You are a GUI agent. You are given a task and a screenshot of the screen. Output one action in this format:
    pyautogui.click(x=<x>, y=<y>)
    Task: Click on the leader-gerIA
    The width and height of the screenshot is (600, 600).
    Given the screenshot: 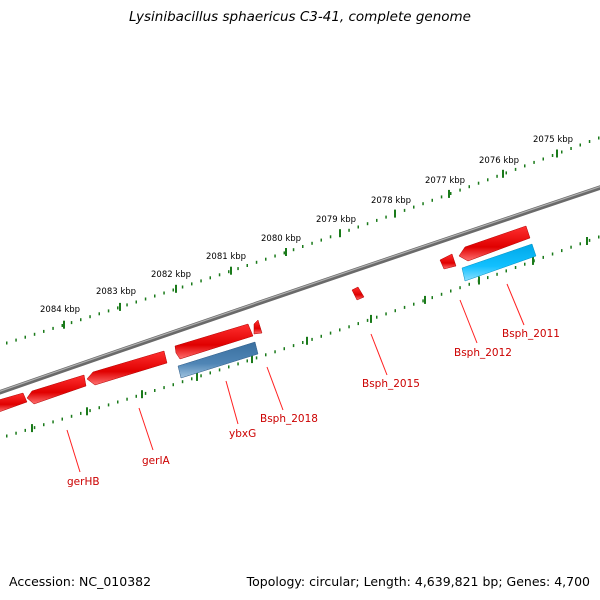 What is the action you would take?
    pyautogui.click(x=146, y=429)
    